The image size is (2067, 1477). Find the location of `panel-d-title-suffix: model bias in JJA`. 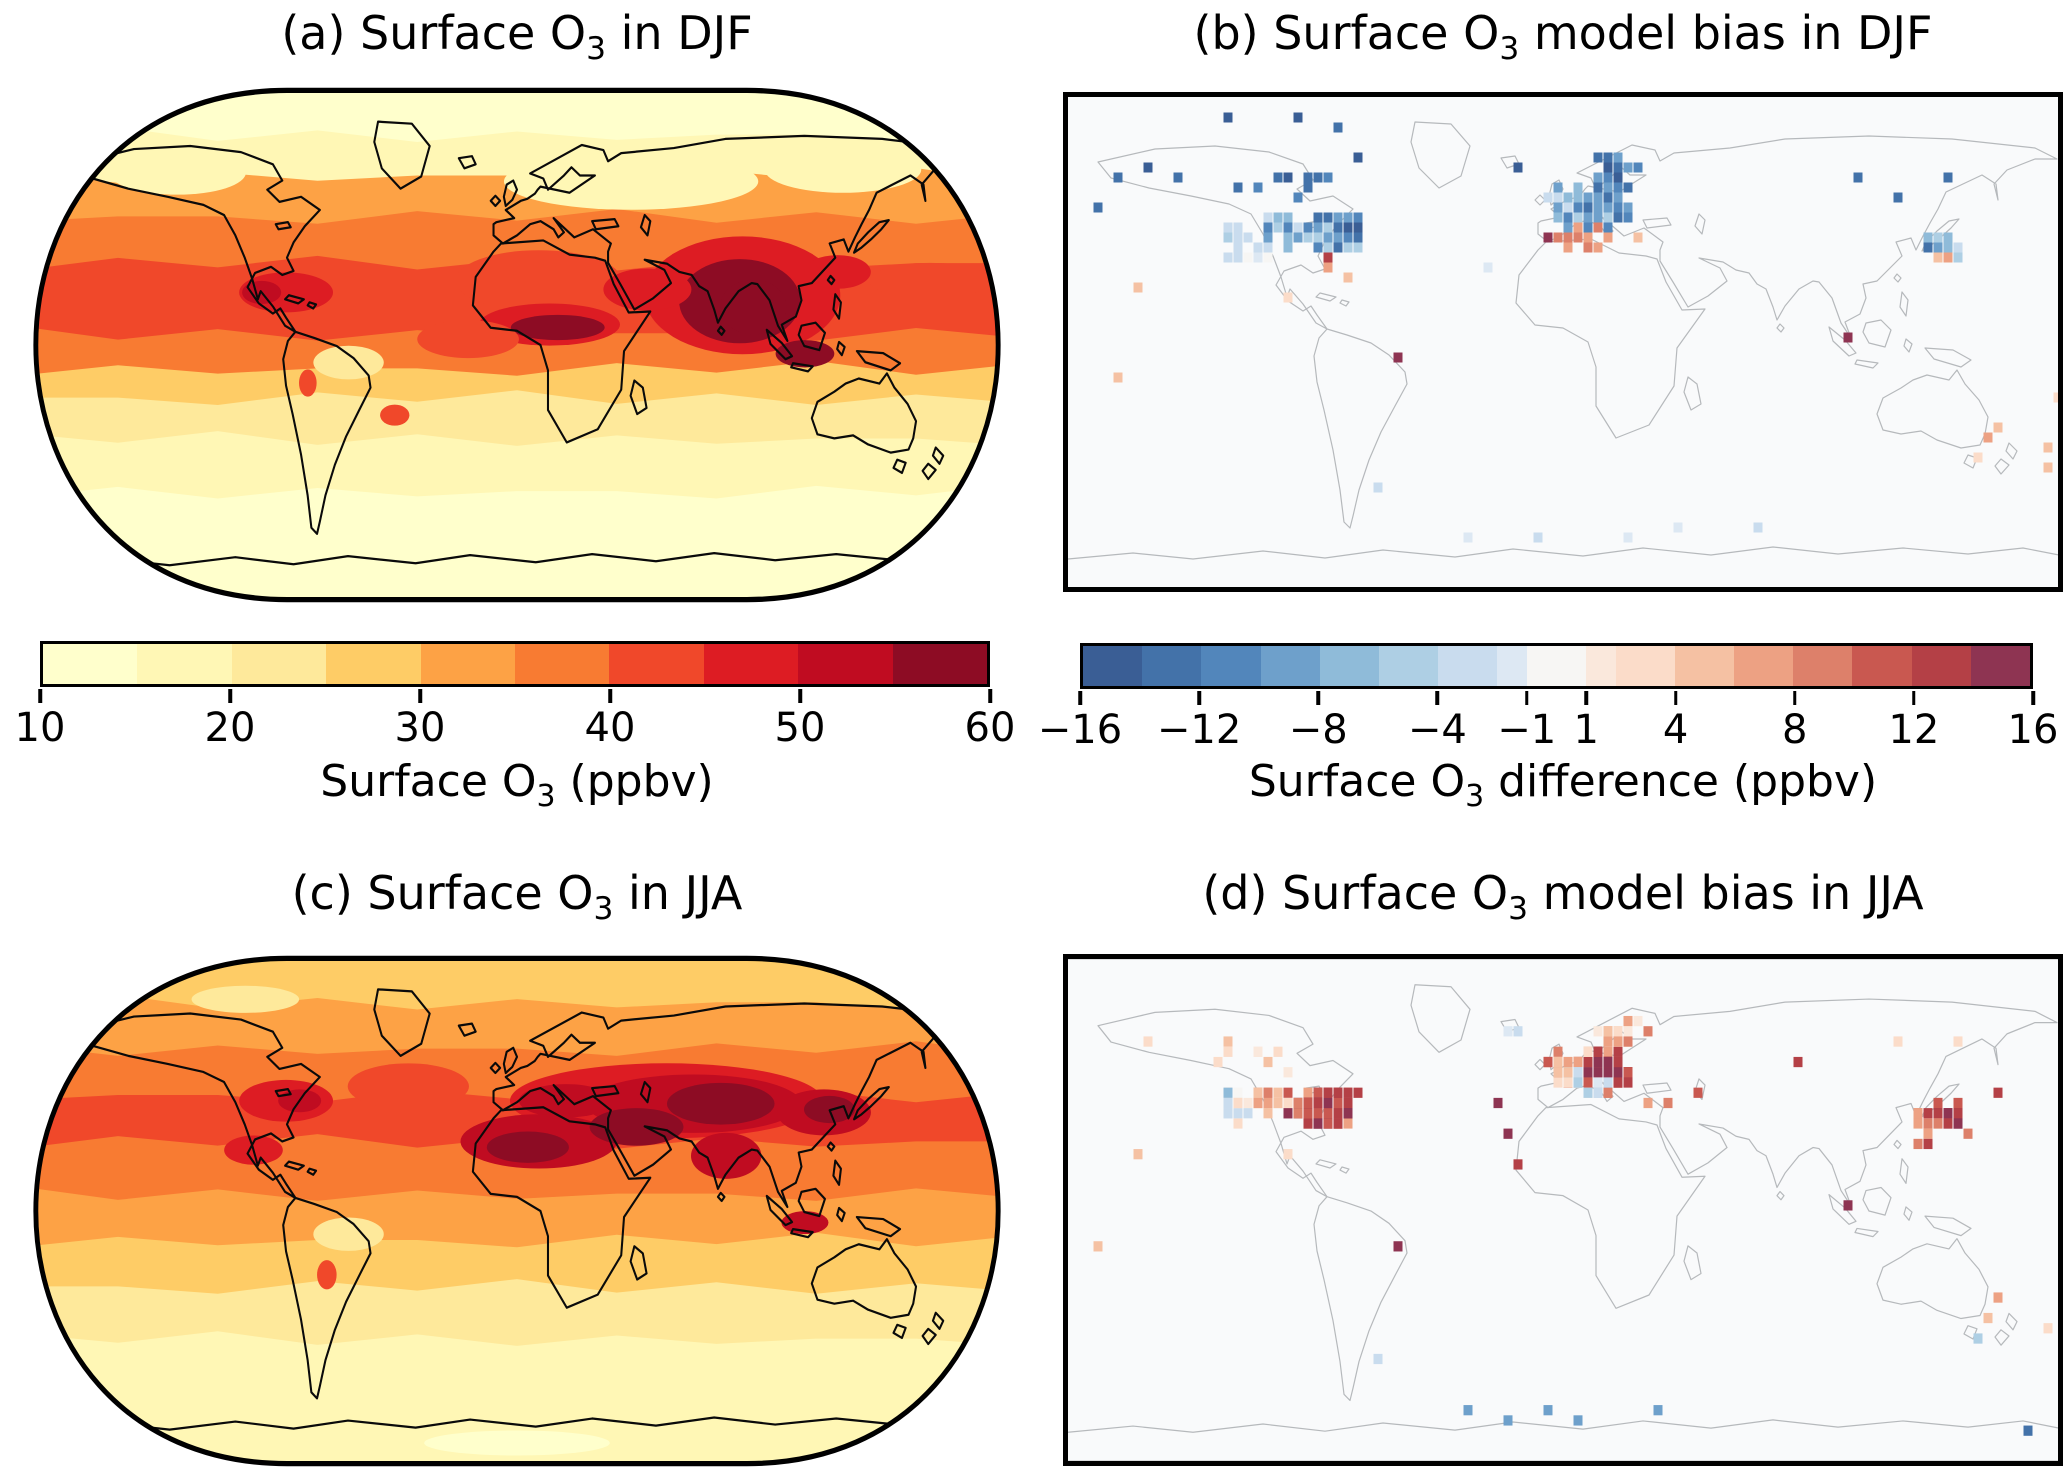

panel-d-title-suffix: model bias in JJA is located at coordinates (1726, 893).